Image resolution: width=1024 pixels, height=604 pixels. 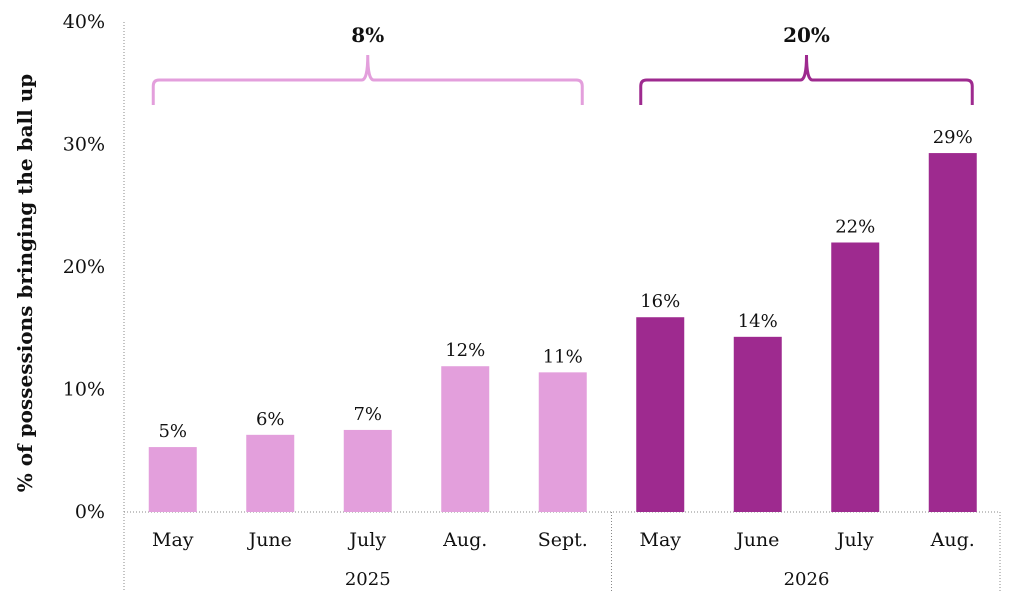 I want to click on data-label: 6%, so click(x=270, y=419).